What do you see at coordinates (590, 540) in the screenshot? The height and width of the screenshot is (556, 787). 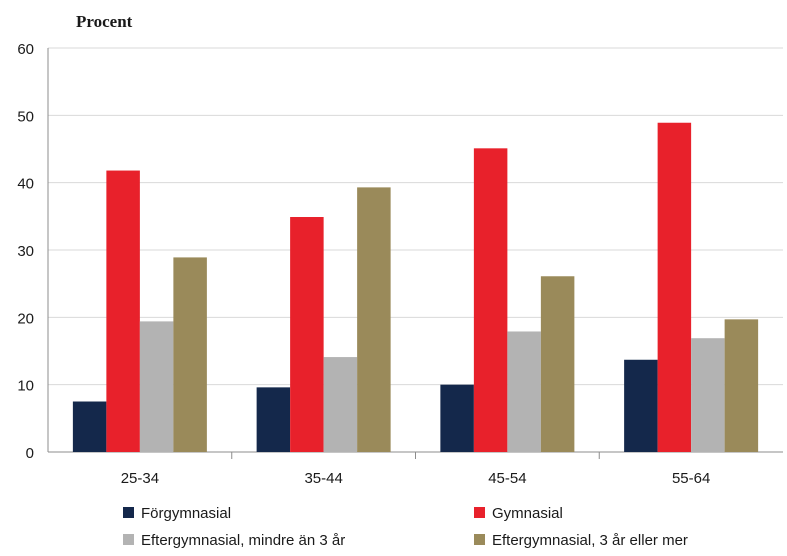 I see `legend-label: Eftergymnasial, 3 år eller mer` at bounding box center [590, 540].